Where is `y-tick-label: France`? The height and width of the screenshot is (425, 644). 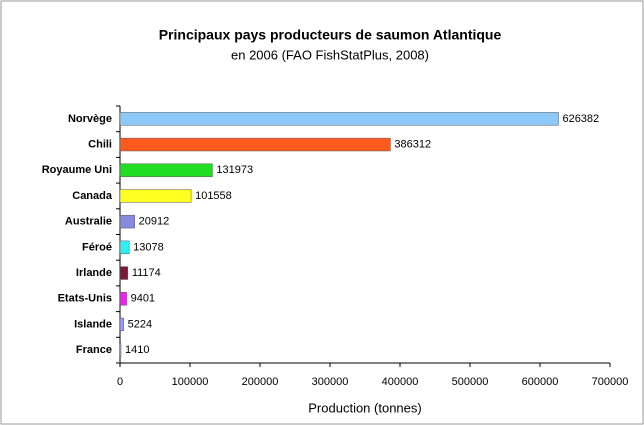 y-tick-label: France is located at coordinates (94, 350).